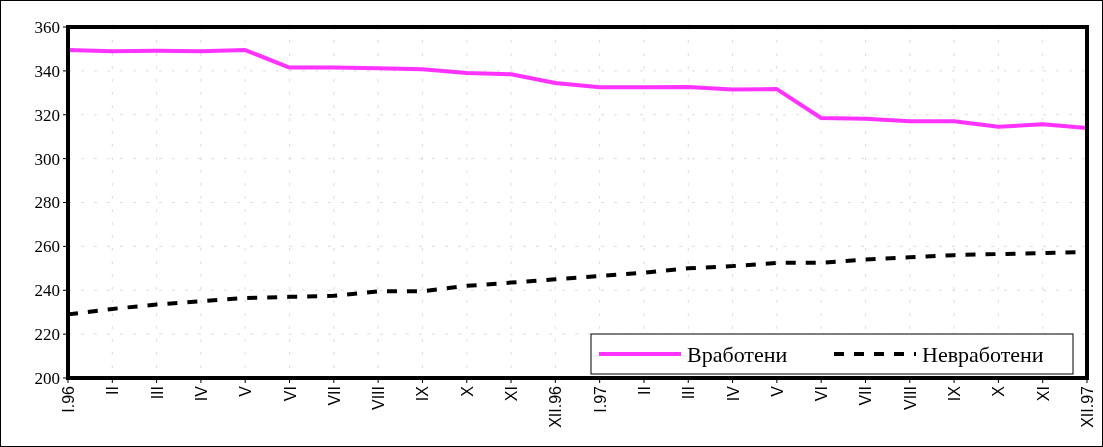 The width and height of the screenshot is (1103, 447). Describe the element at coordinates (1087, 406) in the screenshot. I see `x-tick-label: XII.97` at that location.